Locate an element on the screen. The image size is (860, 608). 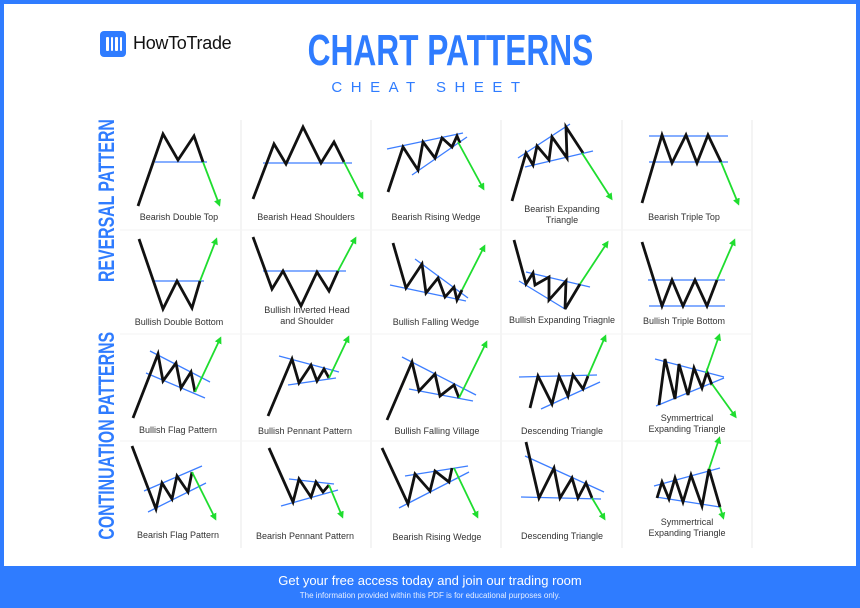
pattern-label: Bullish Double Bottom is located at coordinates (179, 322).